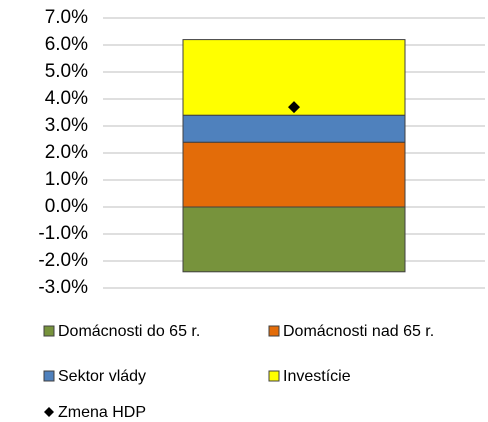 The width and height of the screenshot is (488, 422). Describe the element at coordinates (66, 179) in the screenshot. I see `y-tick-label: 1.0%` at that location.